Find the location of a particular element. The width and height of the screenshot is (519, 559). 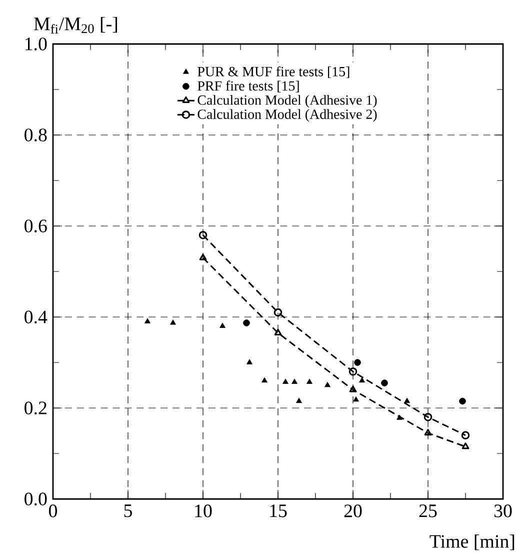

x-tick-label: 15 is located at coordinates (278, 511).